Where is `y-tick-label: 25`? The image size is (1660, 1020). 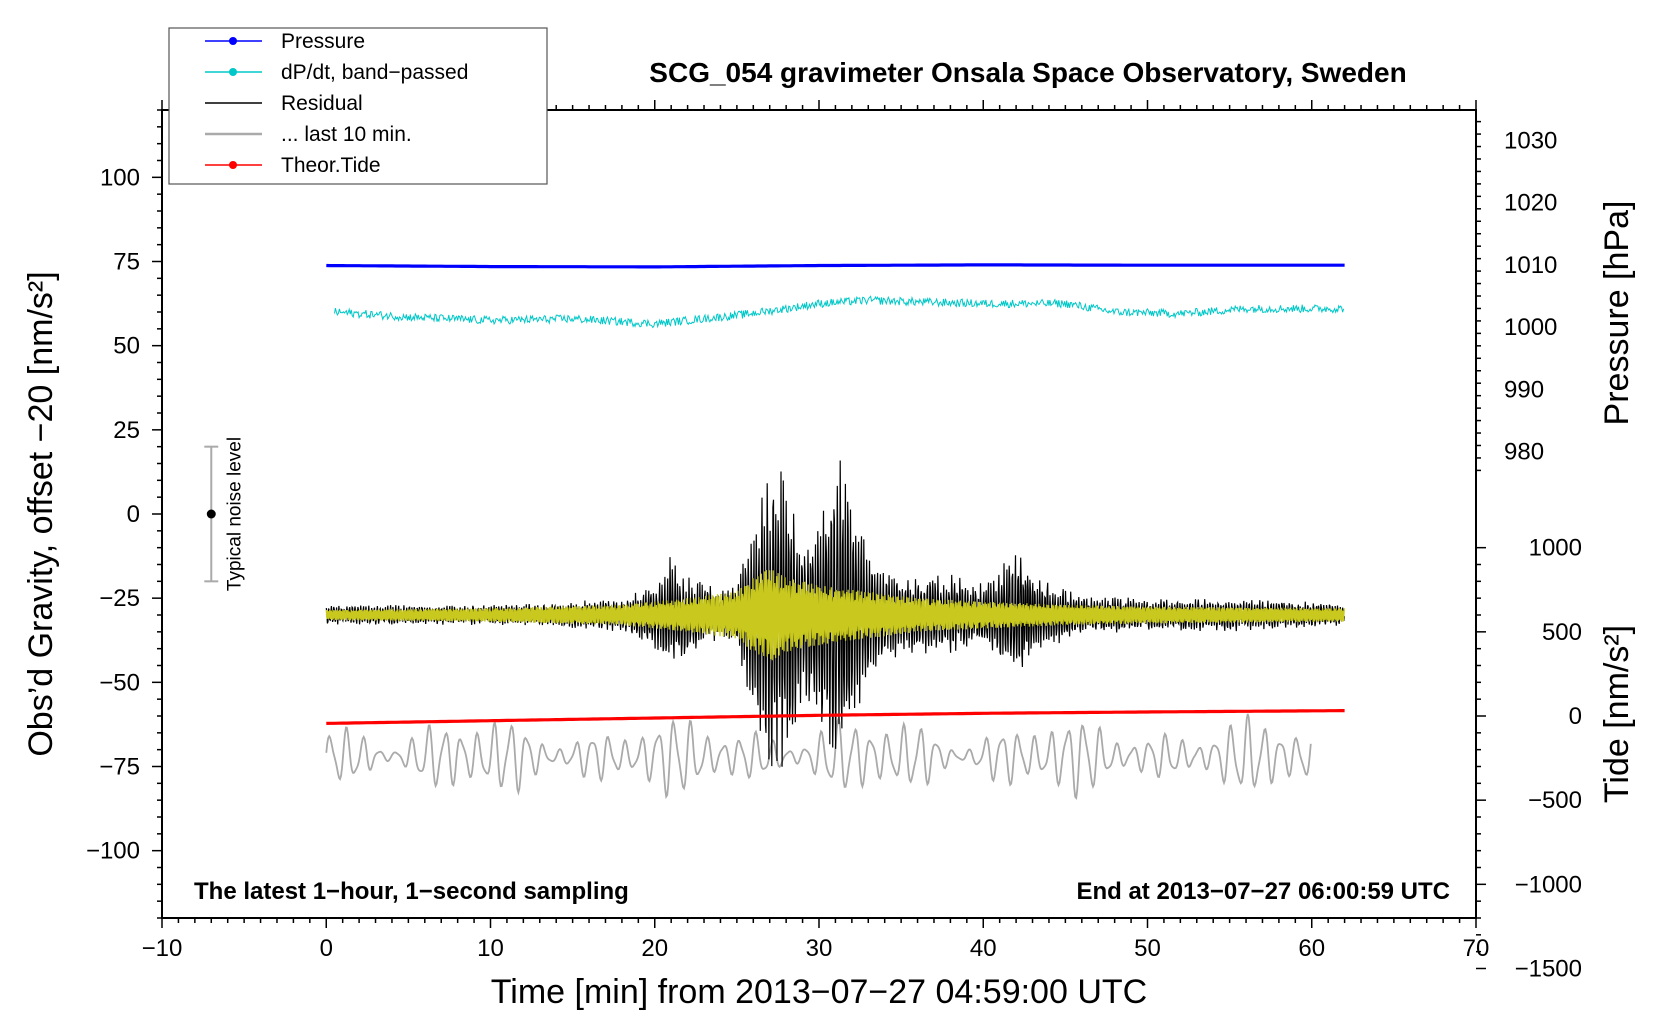
y-tick-label: 25 is located at coordinates (126, 430).